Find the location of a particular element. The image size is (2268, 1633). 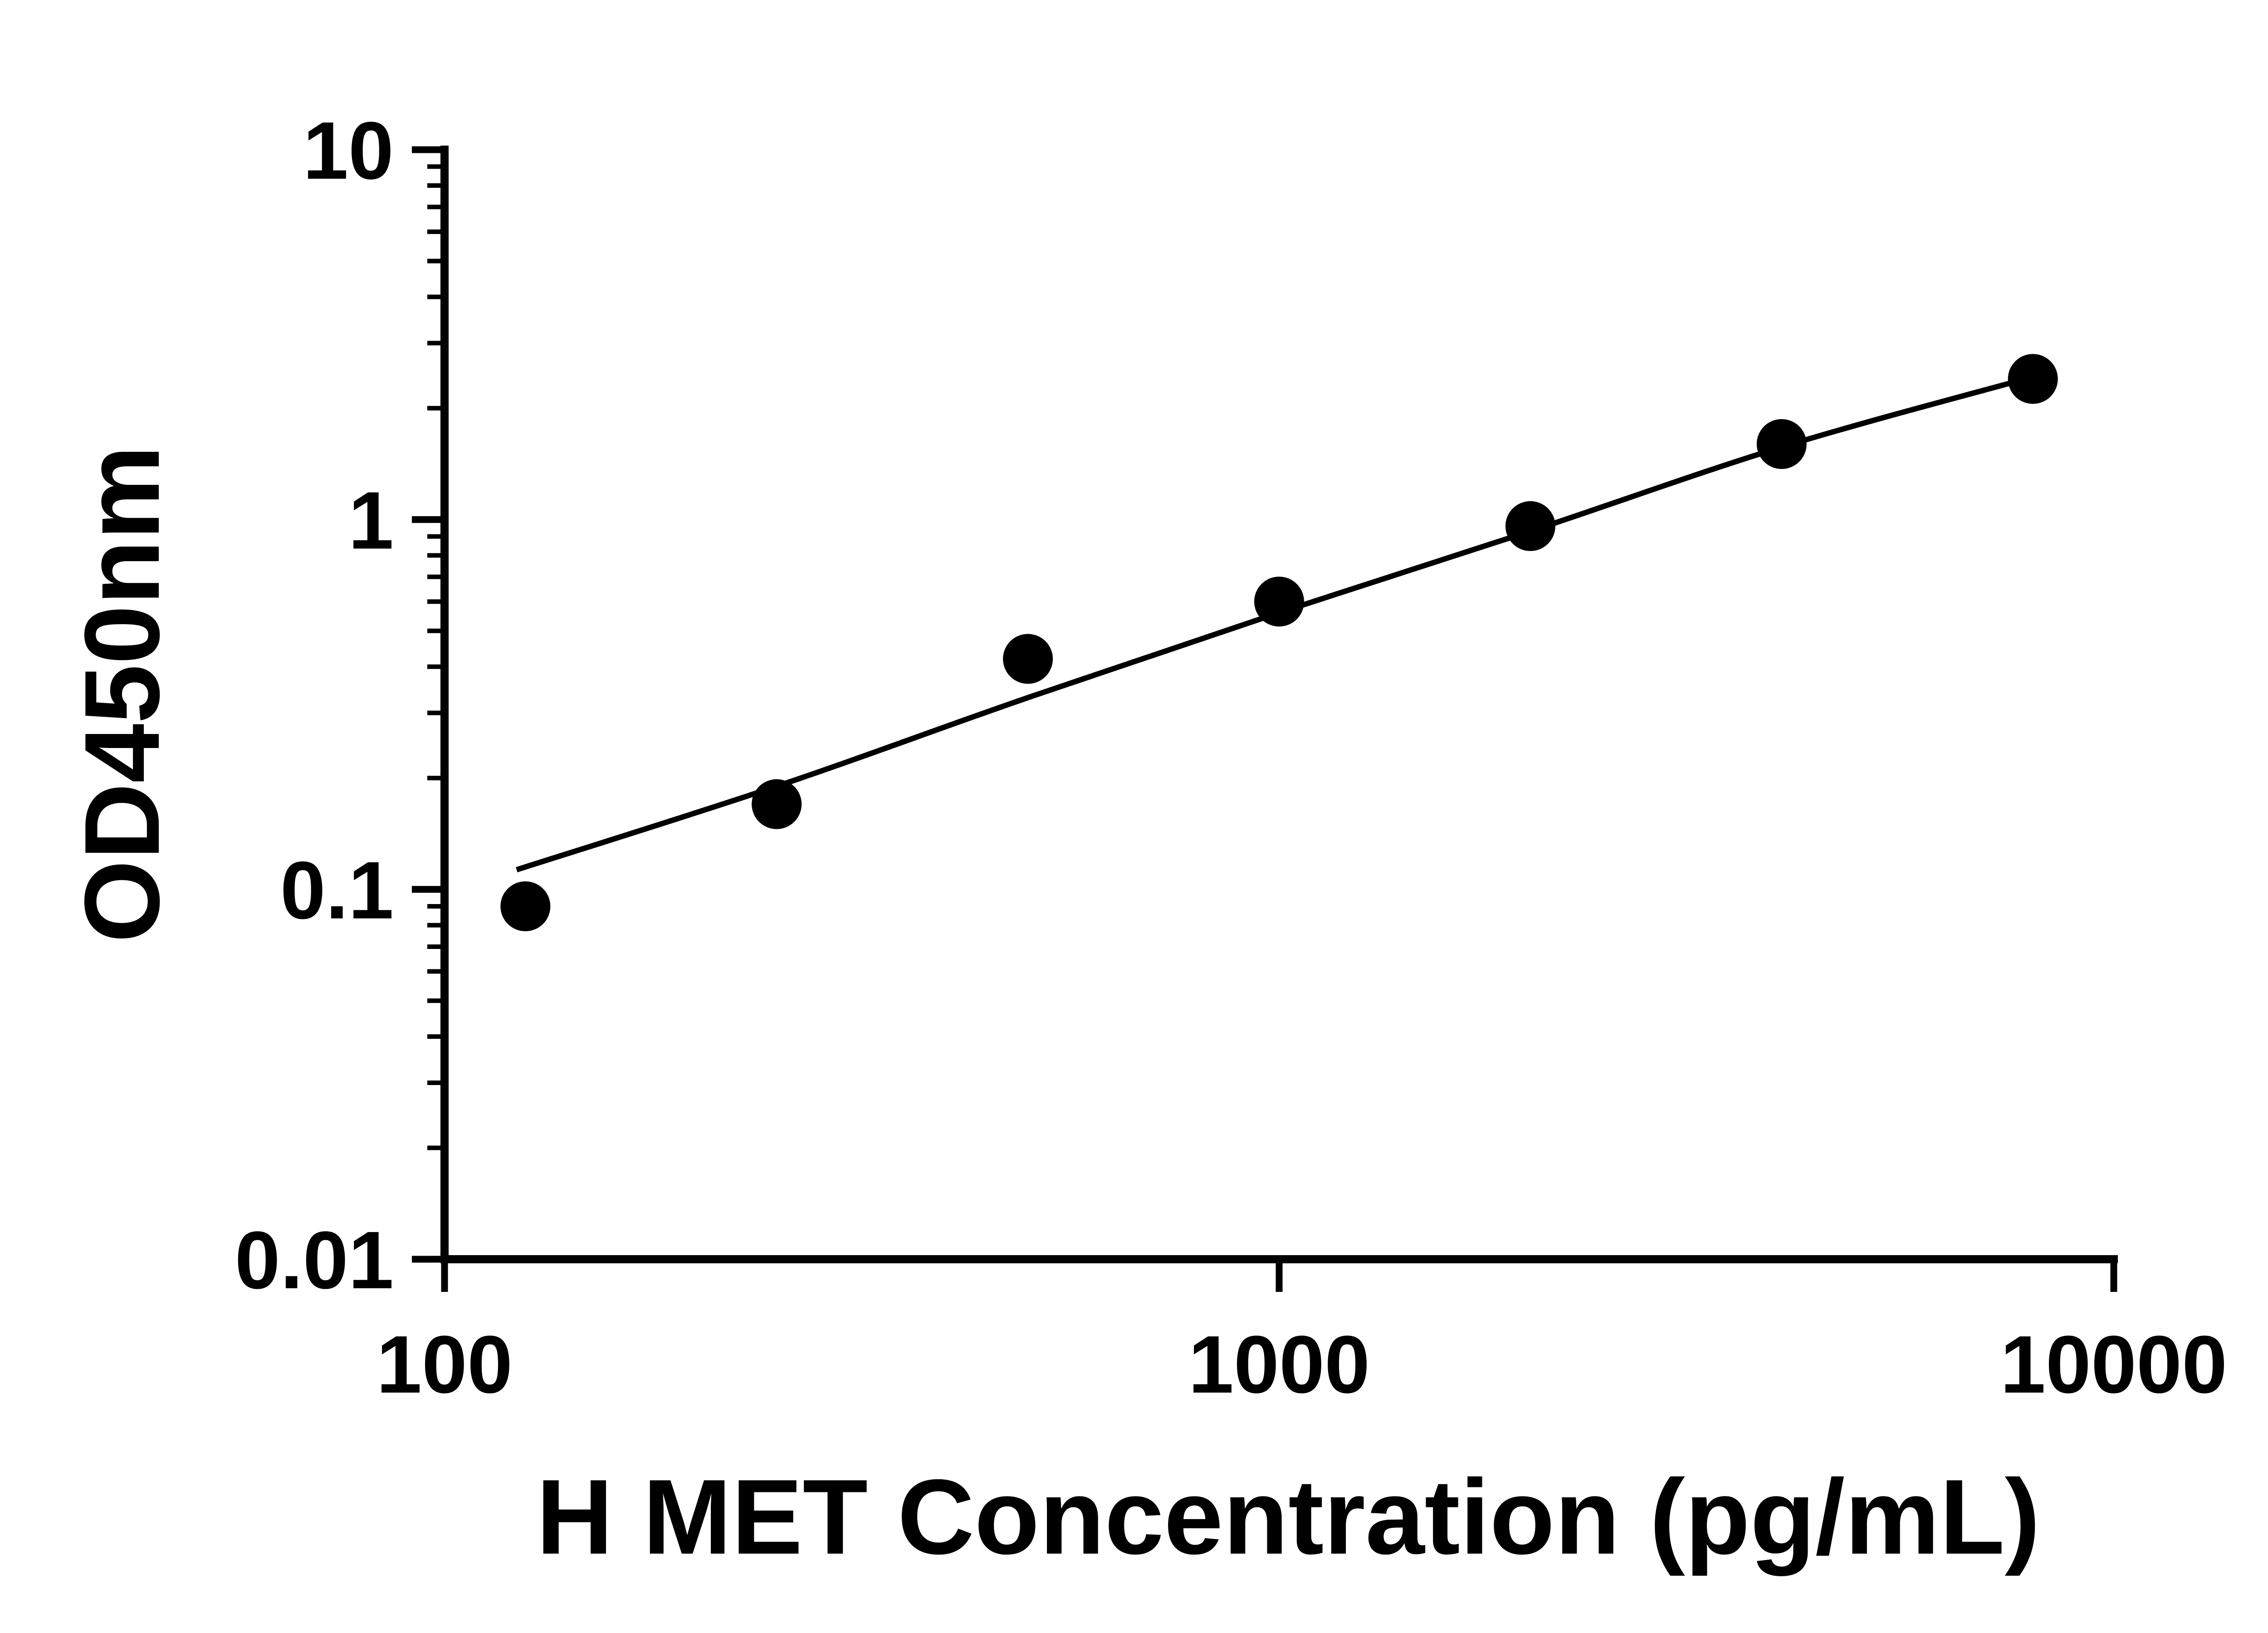

y-tick-label: 0.01 is located at coordinates (315, 1260).